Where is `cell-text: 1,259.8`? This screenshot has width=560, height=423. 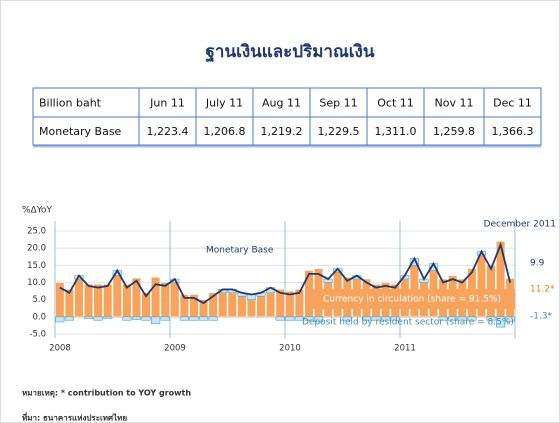 cell-text: 1,259.8 is located at coordinates (454, 131).